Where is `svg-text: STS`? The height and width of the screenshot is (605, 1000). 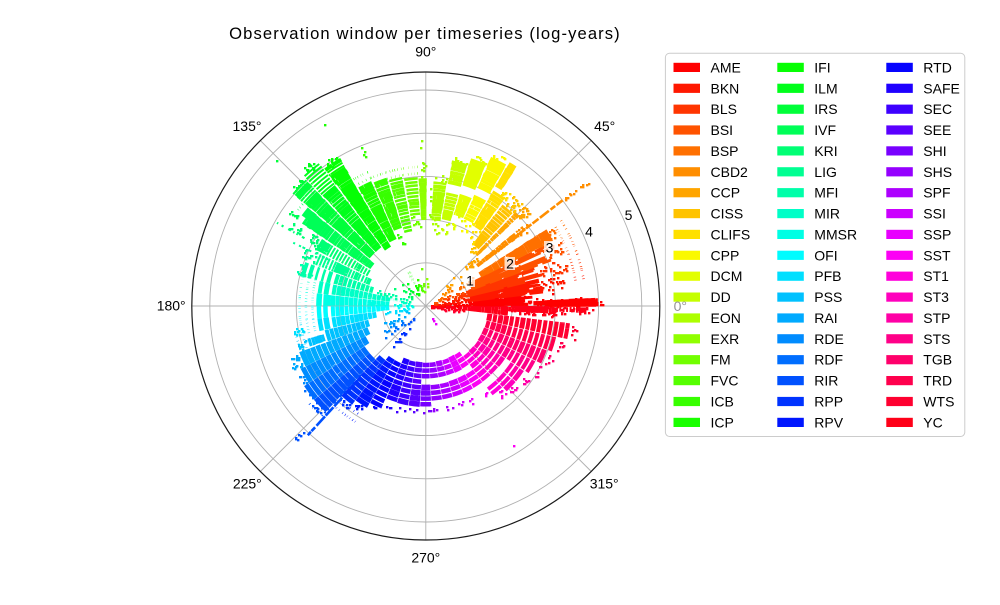 svg-text: STS is located at coordinates (936, 339).